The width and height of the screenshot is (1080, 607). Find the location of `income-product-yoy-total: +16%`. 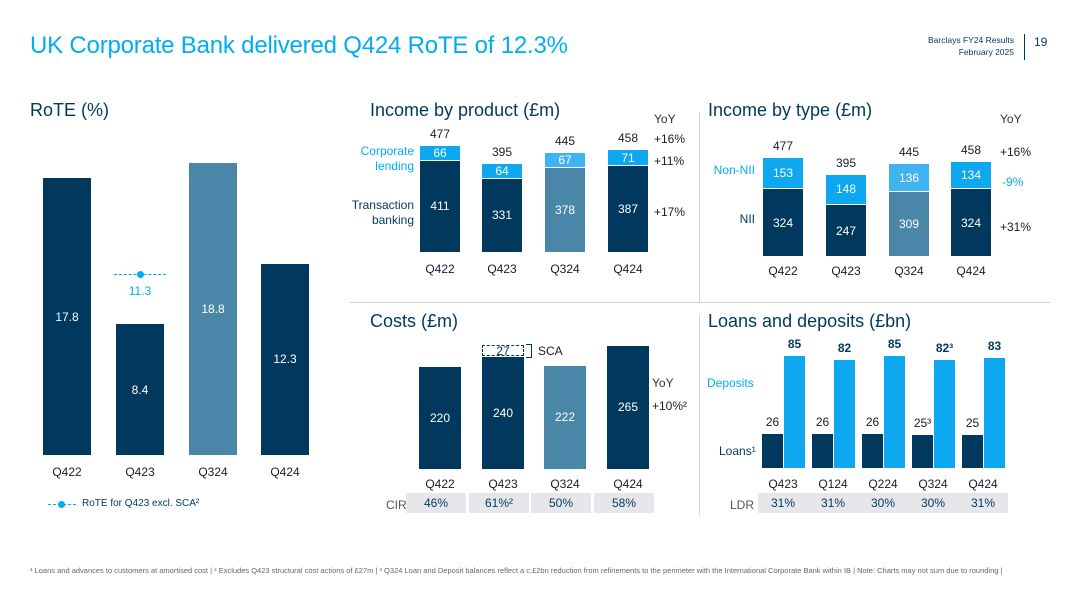

income-product-yoy-total: +16% is located at coordinates (670, 139).